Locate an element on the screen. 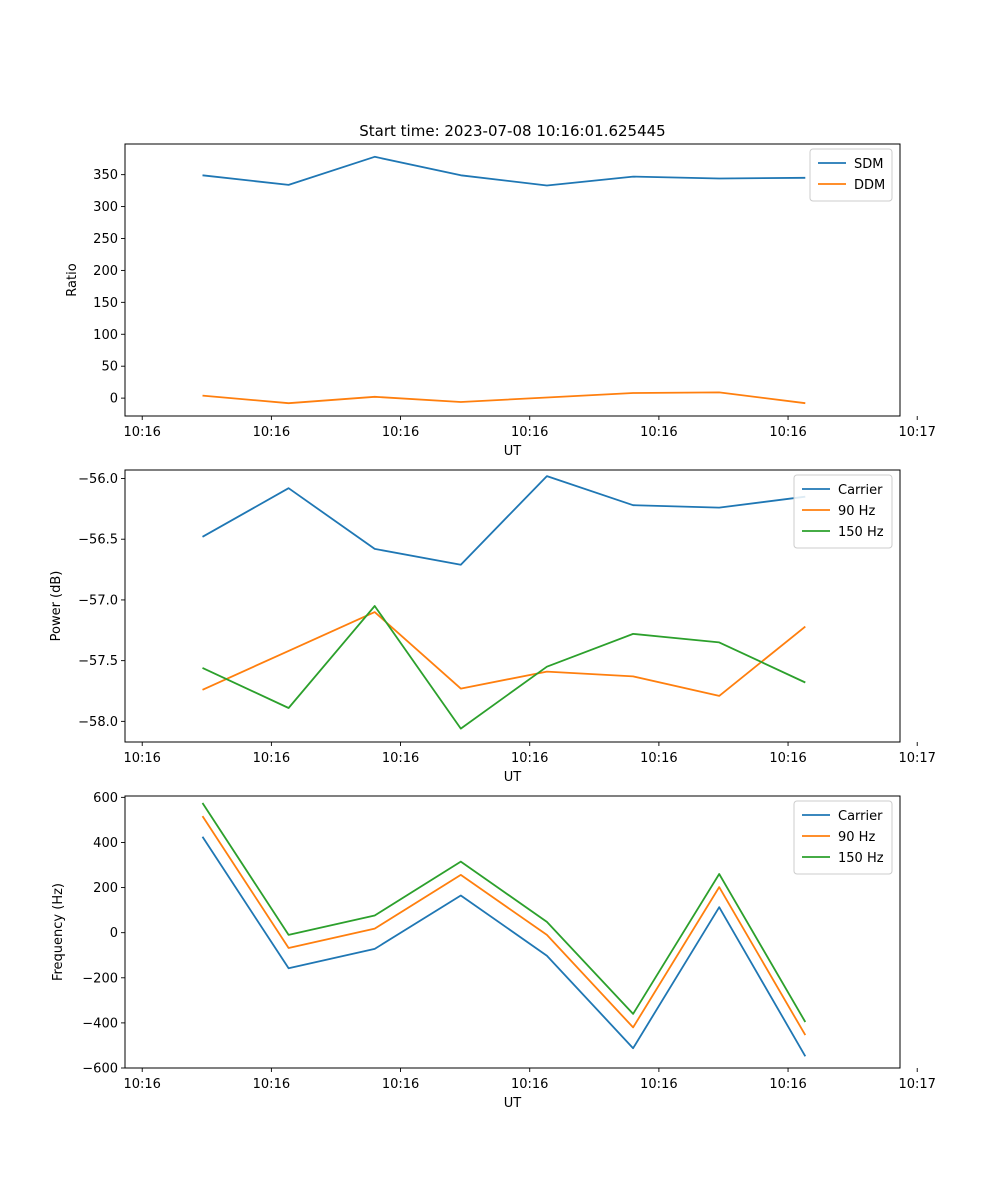  y-tick-label: 400 is located at coordinates (105, 843).